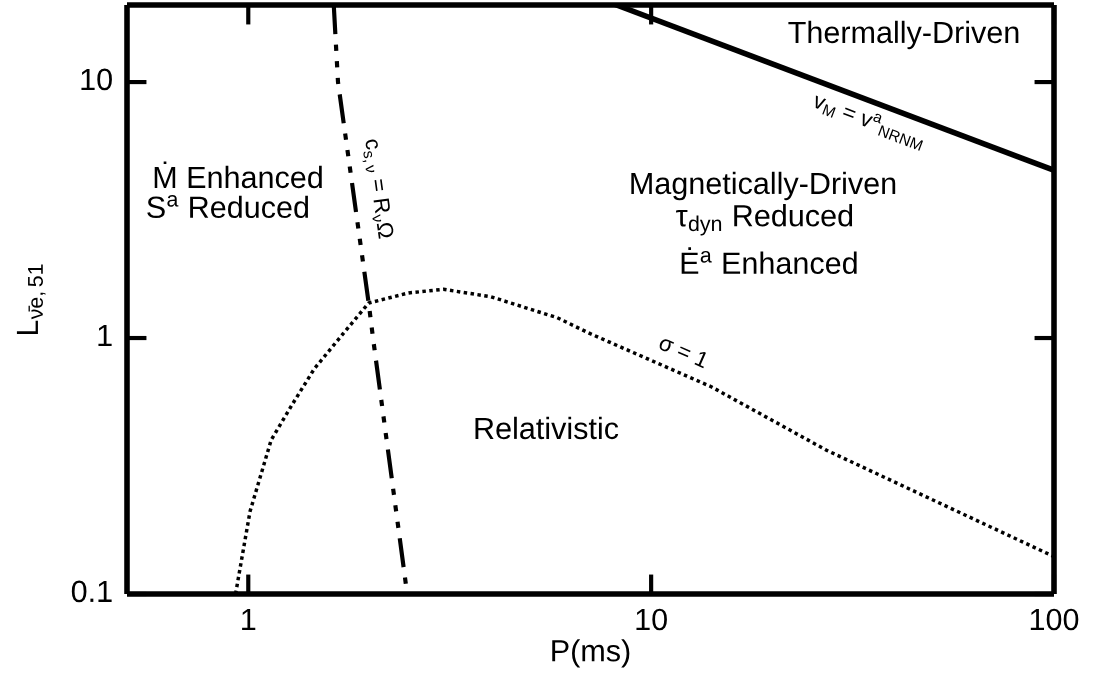  I want to click on annotation: Relativistic, so click(547, 428).